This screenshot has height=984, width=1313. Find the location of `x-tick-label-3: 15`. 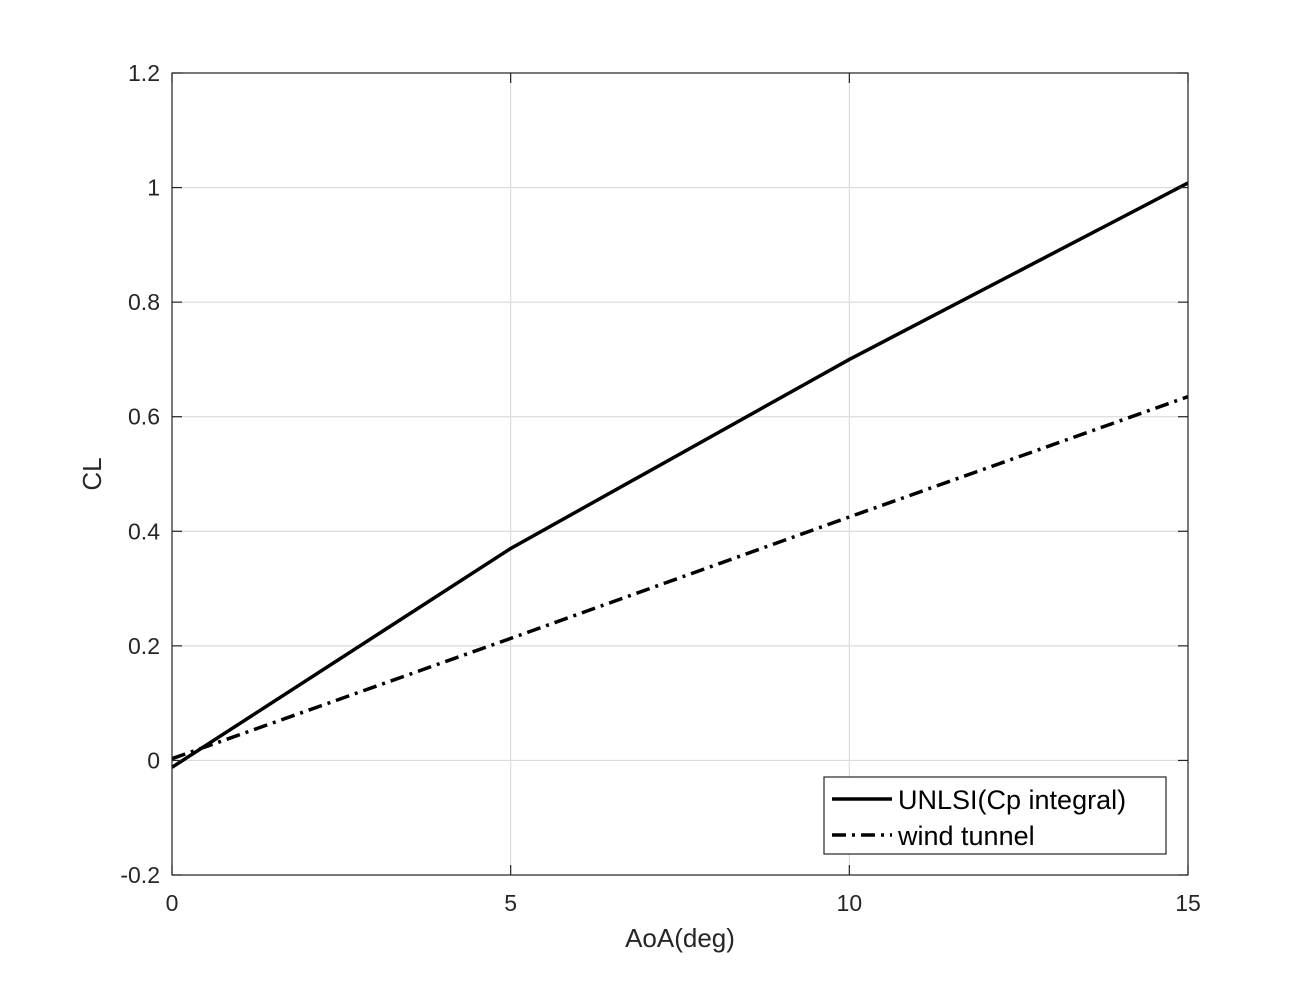

x-tick-label-3: 15 is located at coordinates (1188, 903).